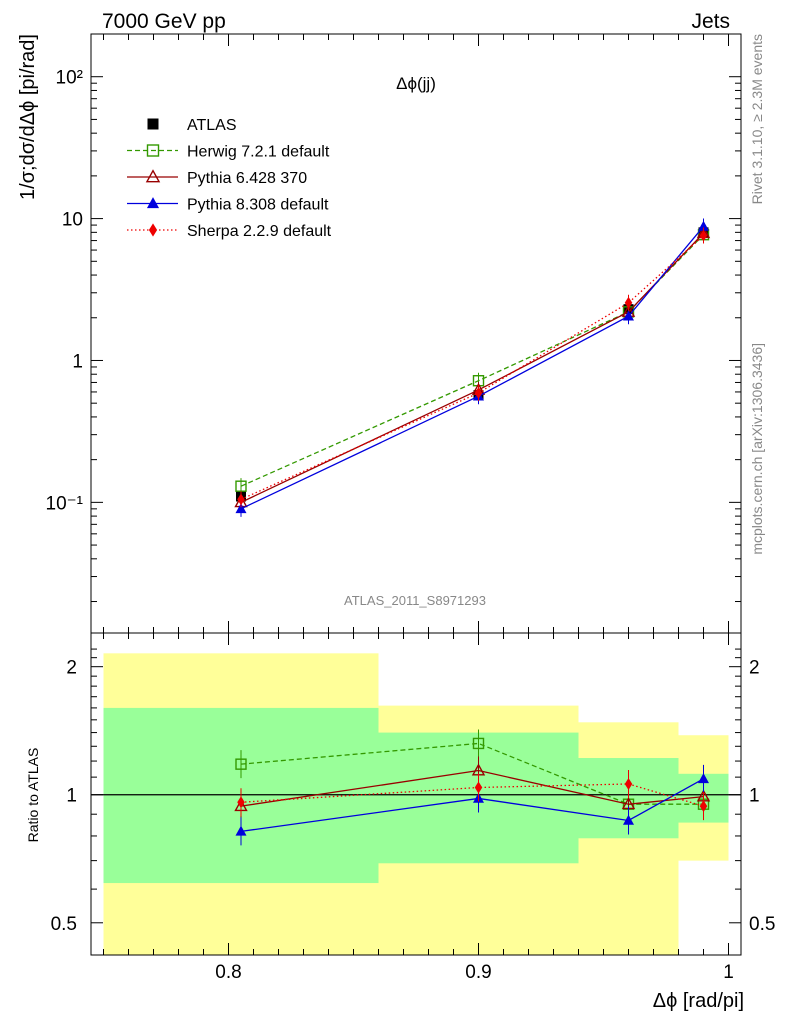 The height and width of the screenshot is (1024, 786). Describe the element at coordinates (754, 668) in the screenshot. I see `ratio-y-tick-label-right: 2` at that location.